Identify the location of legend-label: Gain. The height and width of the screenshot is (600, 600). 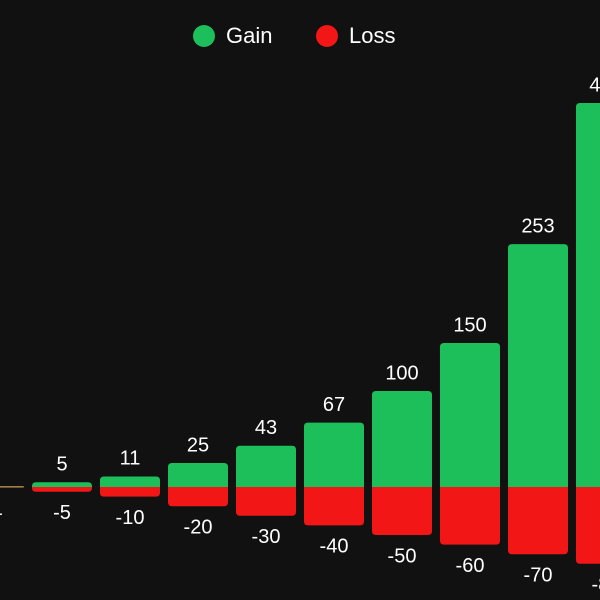
(249, 35).